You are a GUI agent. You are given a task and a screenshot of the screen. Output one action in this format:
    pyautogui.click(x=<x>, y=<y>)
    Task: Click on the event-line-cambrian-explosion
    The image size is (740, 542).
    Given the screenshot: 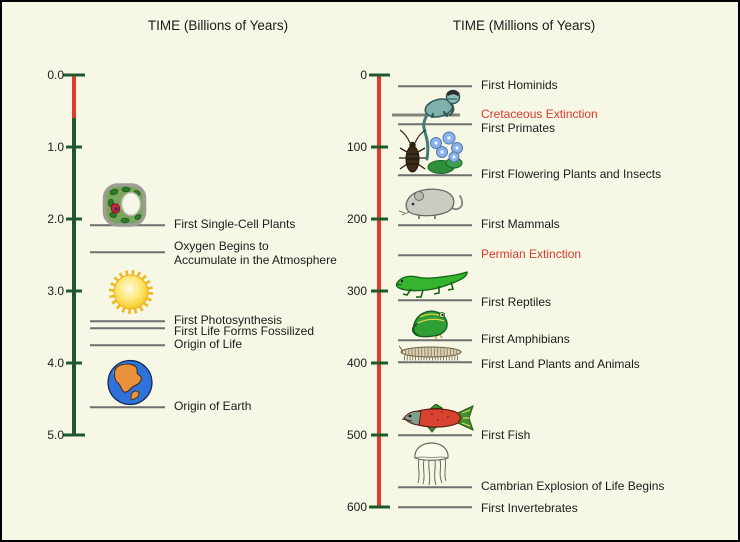 What is the action you would take?
    pyautogui.click(x=435, y=487)
    